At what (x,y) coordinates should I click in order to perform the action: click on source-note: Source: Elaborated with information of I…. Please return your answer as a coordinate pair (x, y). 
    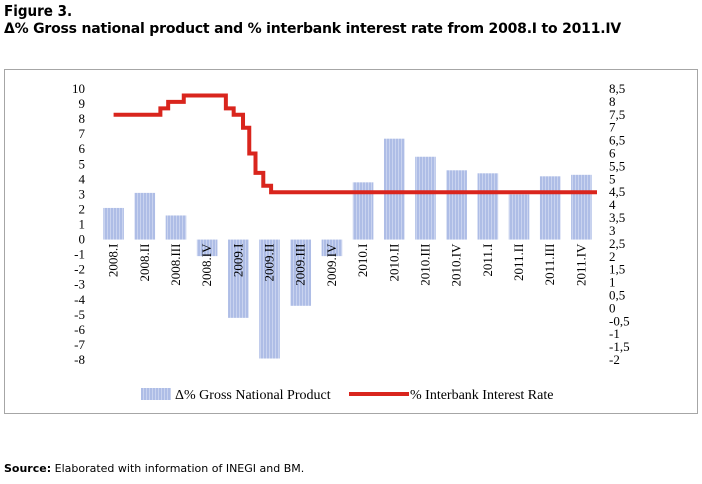
    Looking at the image, I should click on (154, 468).